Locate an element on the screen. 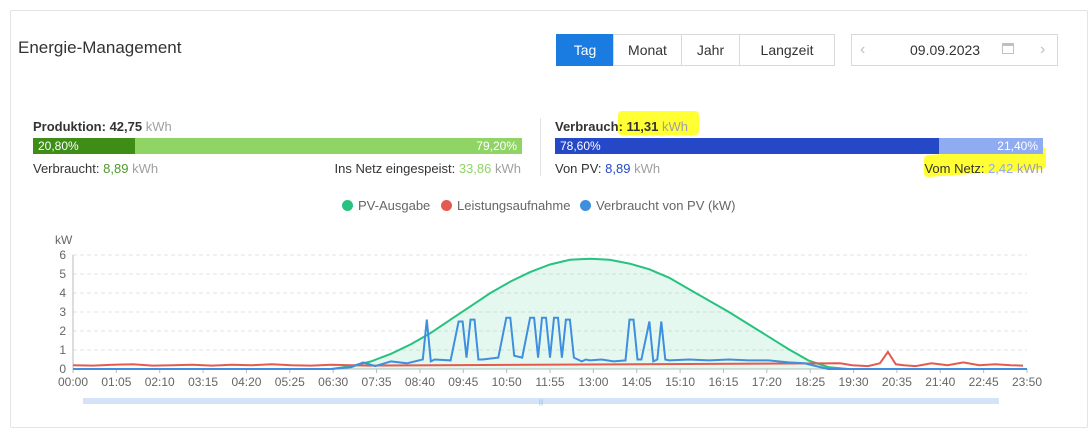  x-tick-label: 01:05 is located at coordinates (116, 382).